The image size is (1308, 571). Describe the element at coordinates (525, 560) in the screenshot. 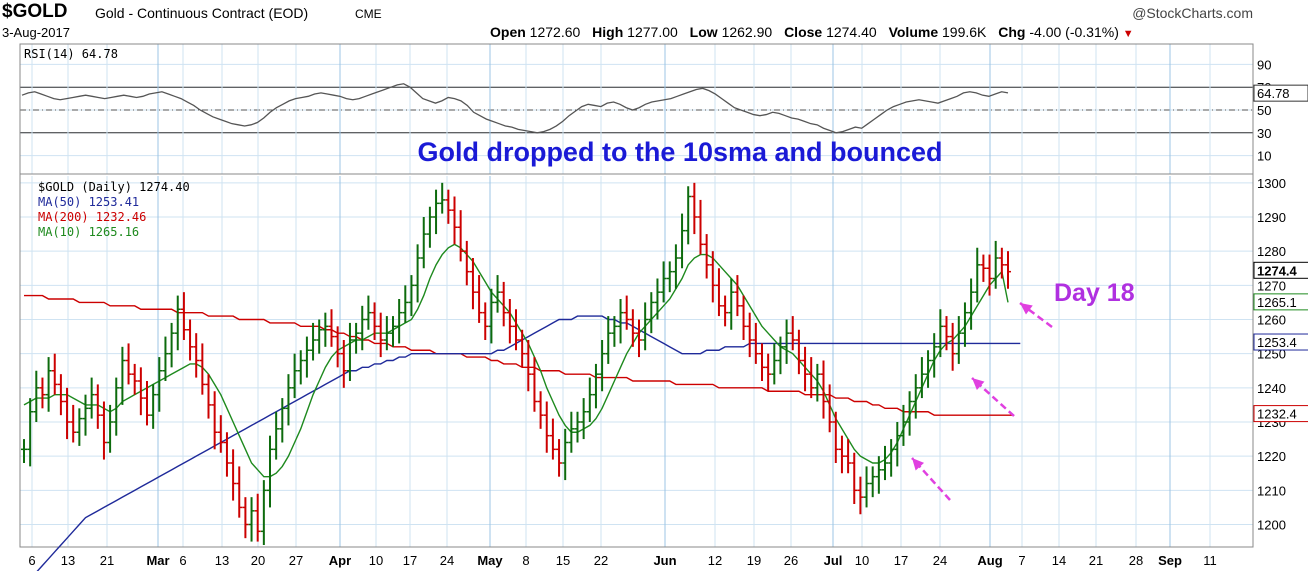

I see `x-tick-label: 8` at that location.